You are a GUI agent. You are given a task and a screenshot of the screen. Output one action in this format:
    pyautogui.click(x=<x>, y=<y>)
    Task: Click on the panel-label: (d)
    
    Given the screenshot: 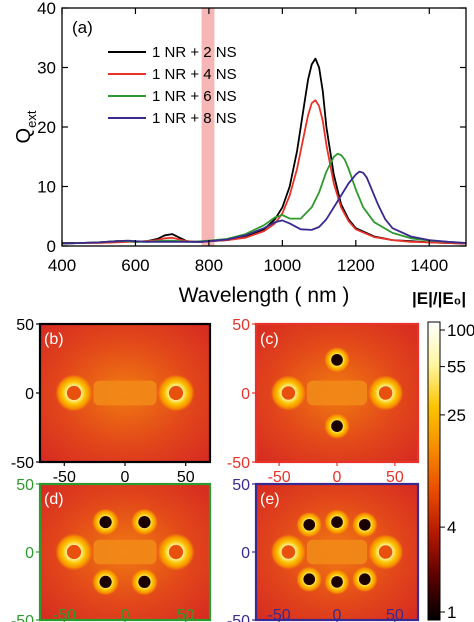 What is the action you would take?
    pyautogui.click(x=54, y=499)
    